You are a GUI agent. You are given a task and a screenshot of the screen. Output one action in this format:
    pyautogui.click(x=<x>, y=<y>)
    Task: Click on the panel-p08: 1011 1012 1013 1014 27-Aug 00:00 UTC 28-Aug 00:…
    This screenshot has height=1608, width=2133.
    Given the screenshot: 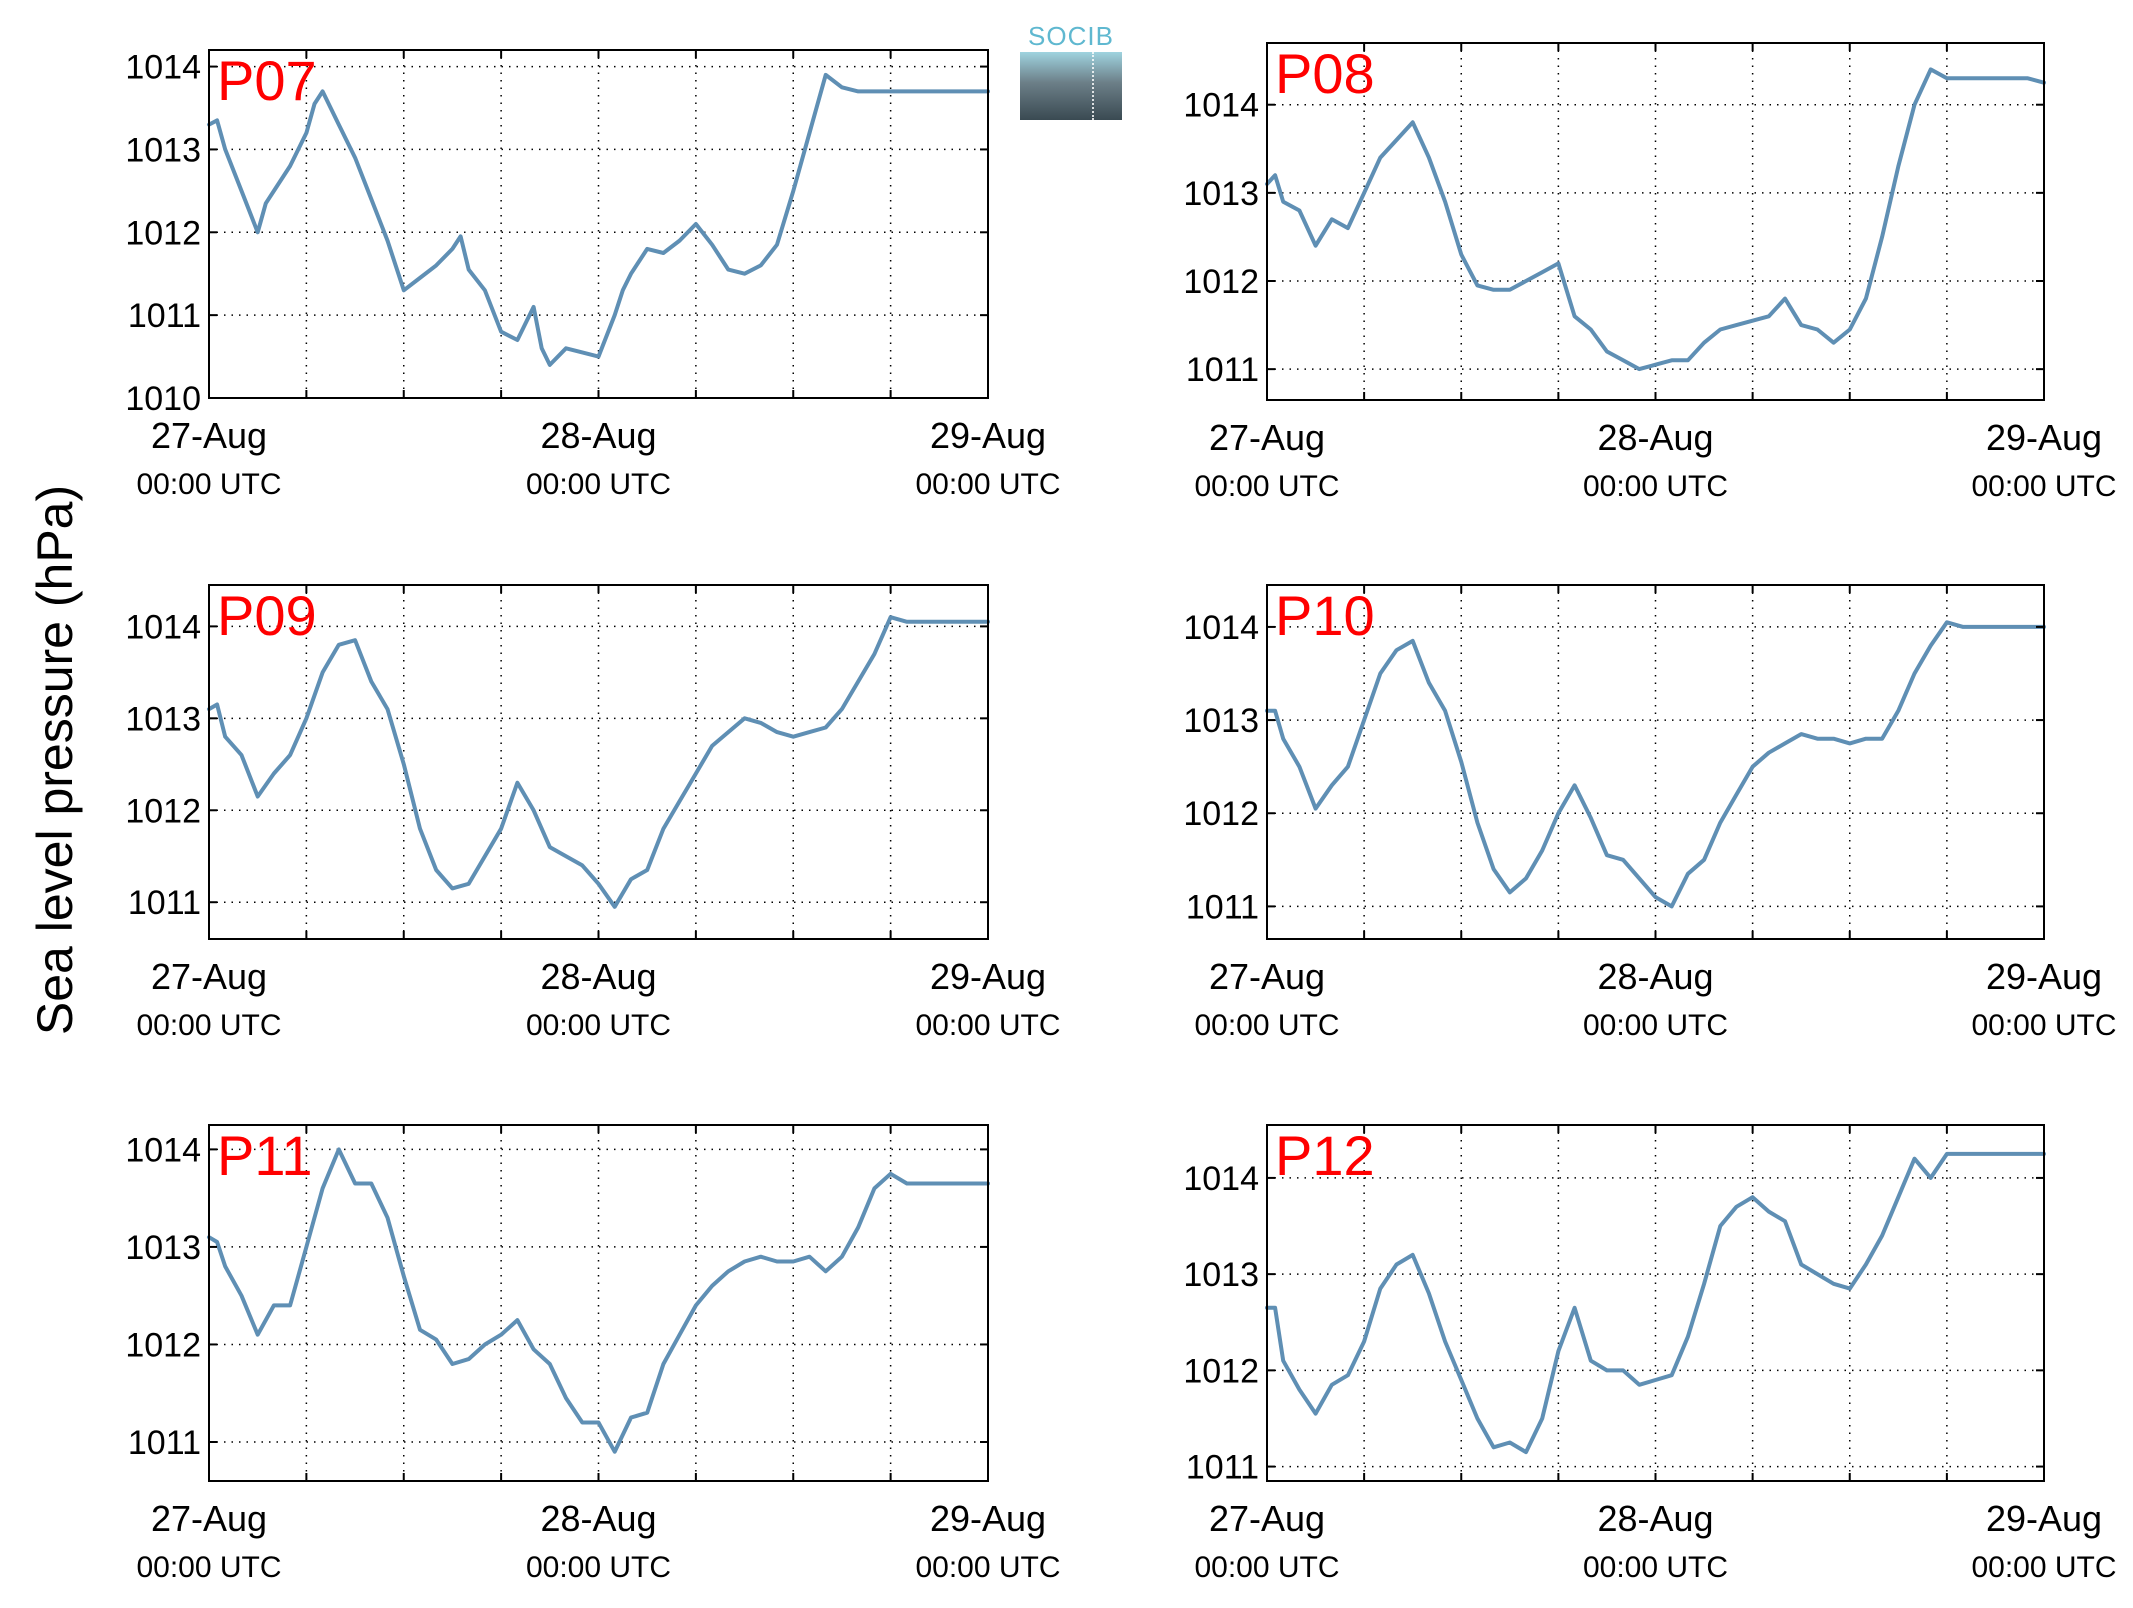 What is the action you would take?
    pyautogui.click(x=1650, y=272)
    